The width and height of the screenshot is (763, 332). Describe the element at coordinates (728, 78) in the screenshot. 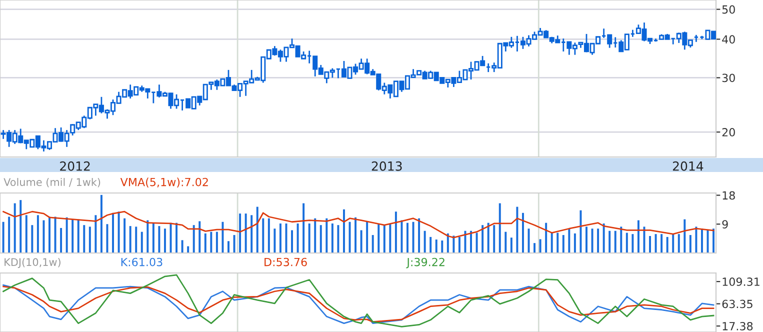

I see `y-tick-label: 30` at that location.